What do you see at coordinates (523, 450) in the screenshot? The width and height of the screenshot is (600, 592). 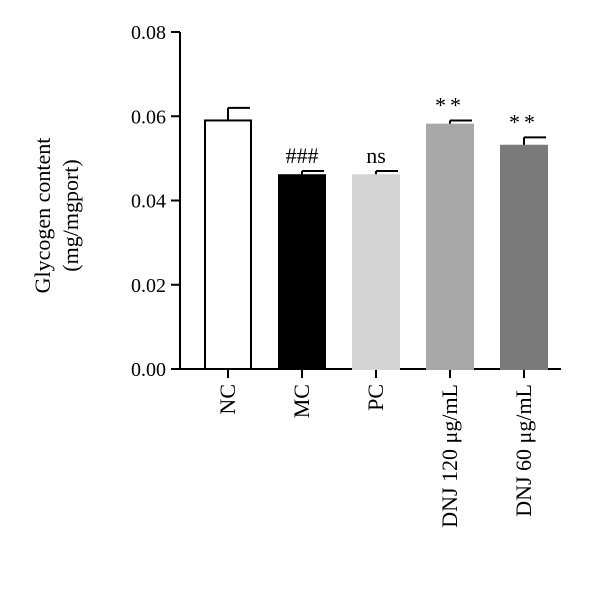 I see `x-category-label: DNJ 60 μg/mL` at bounding box center [523, 450].